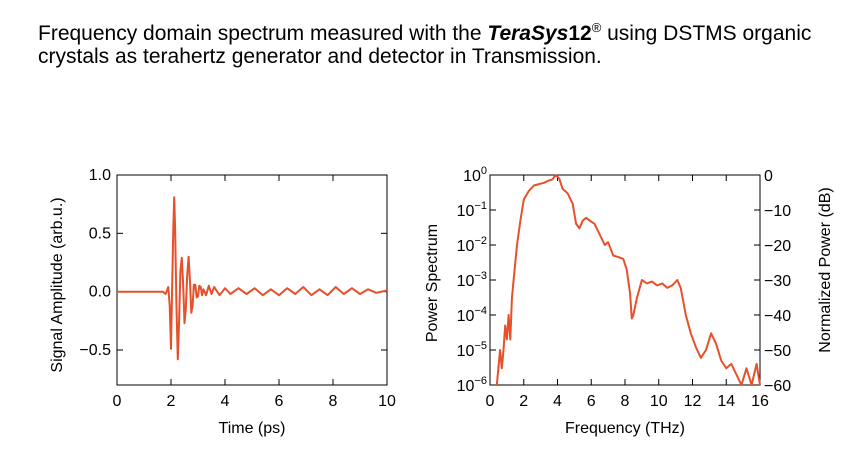 Image resolution: width=846 pixels, height=469 pixels. I want to click on freq-y-tick-label: 10⁻², so click(472, 245).